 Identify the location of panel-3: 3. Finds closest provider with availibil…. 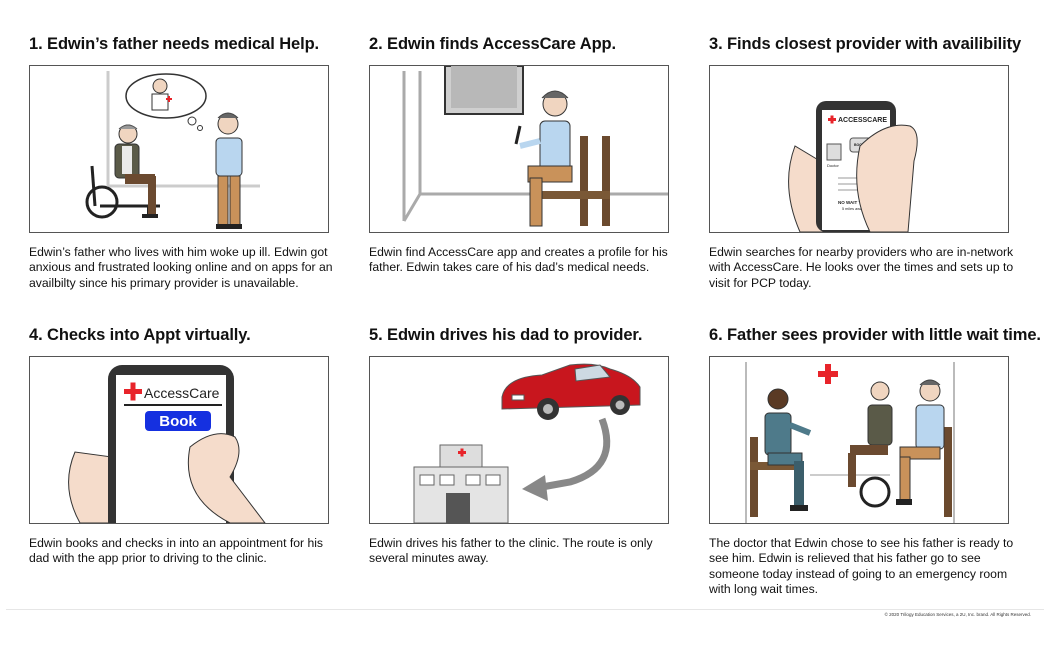
(874, 162).